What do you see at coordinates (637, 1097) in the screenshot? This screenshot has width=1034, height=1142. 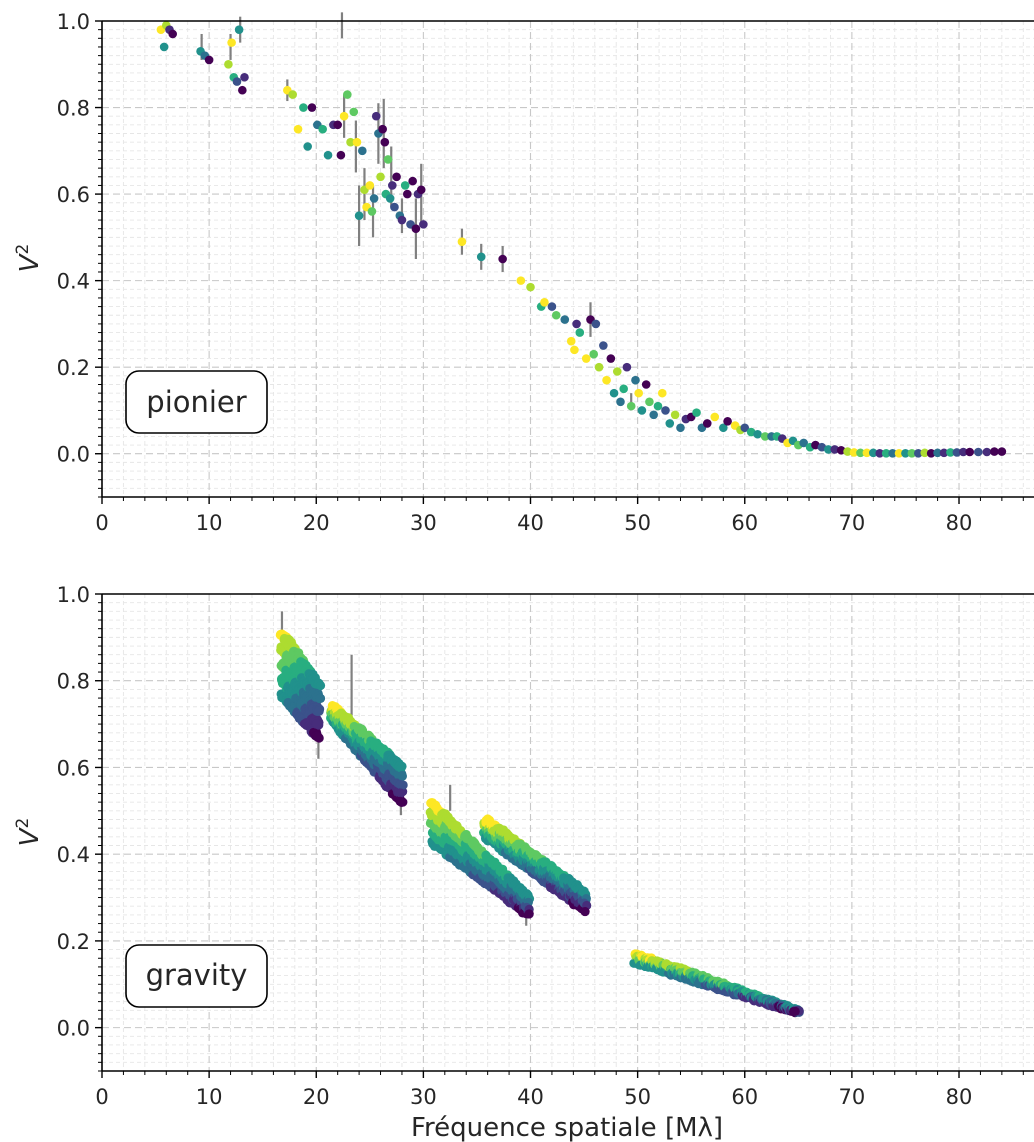 I see `gravity-x-tick-label: 50` at bounding box center [637, 1097].